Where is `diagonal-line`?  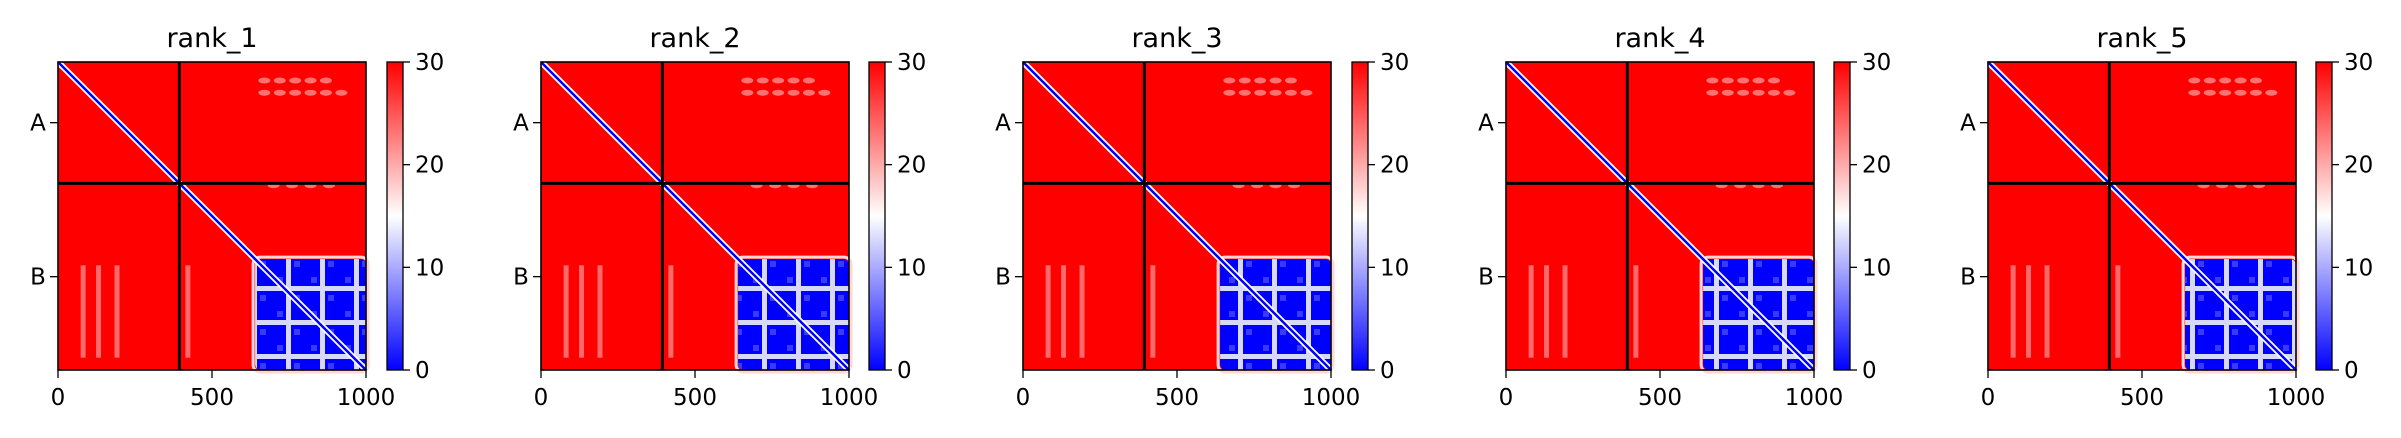
diagonal-line is located at coordinates (212, 216).